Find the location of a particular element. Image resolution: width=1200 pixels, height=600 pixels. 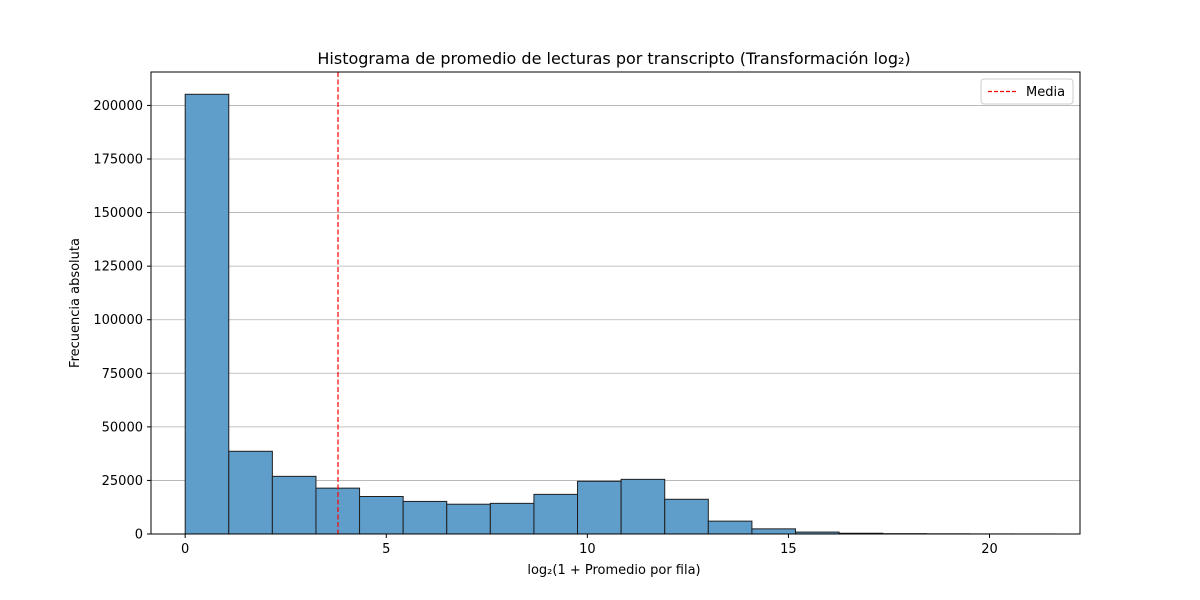

x-axis: 0 5 10 15 20 is located at coordinates (589, 545).